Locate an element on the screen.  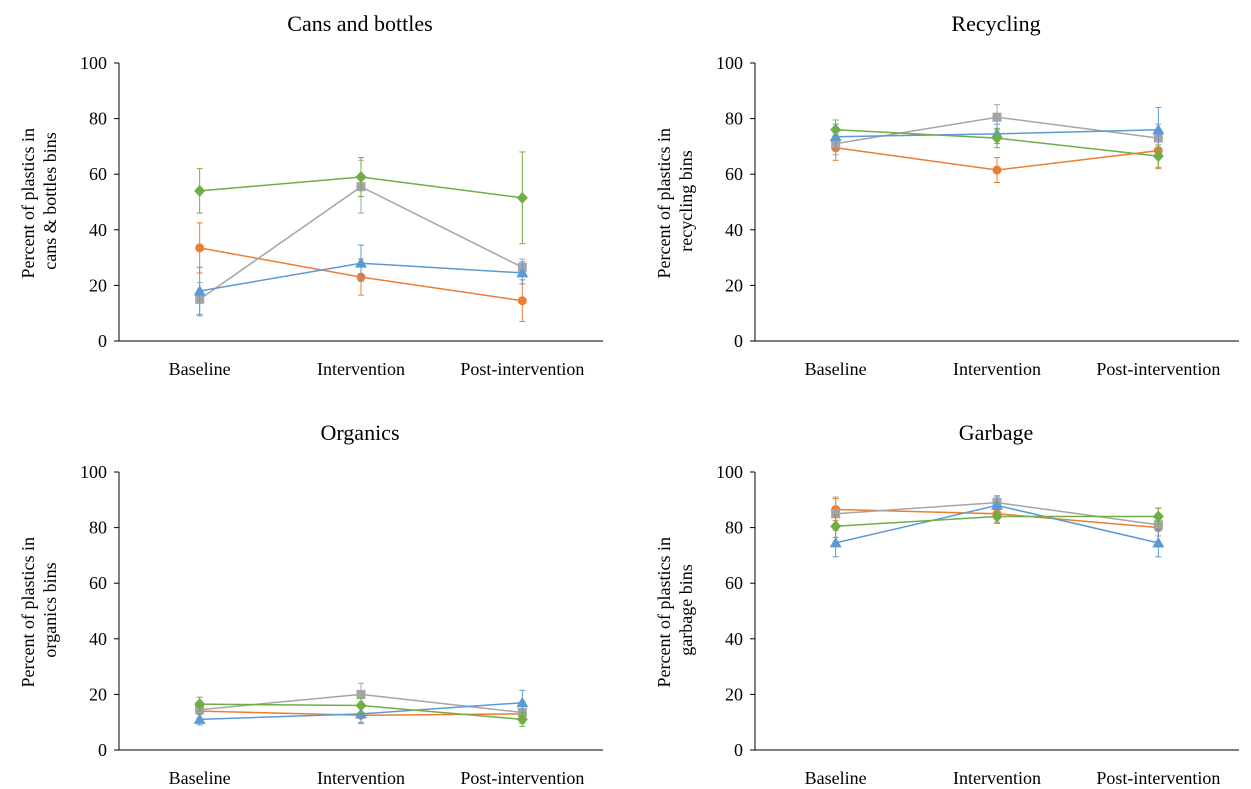
panel-title: Garbage is located at coordinates (996, 432).